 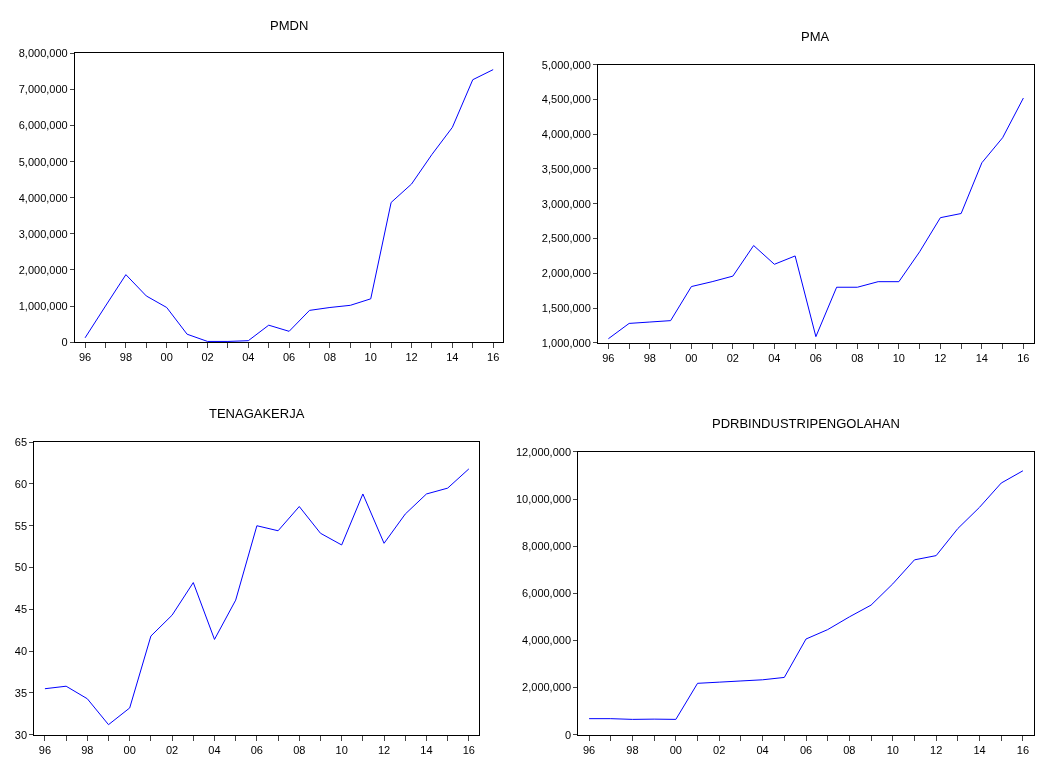 I want to click on y-tick-label: 7,000,000, so click(x=43, y=89).